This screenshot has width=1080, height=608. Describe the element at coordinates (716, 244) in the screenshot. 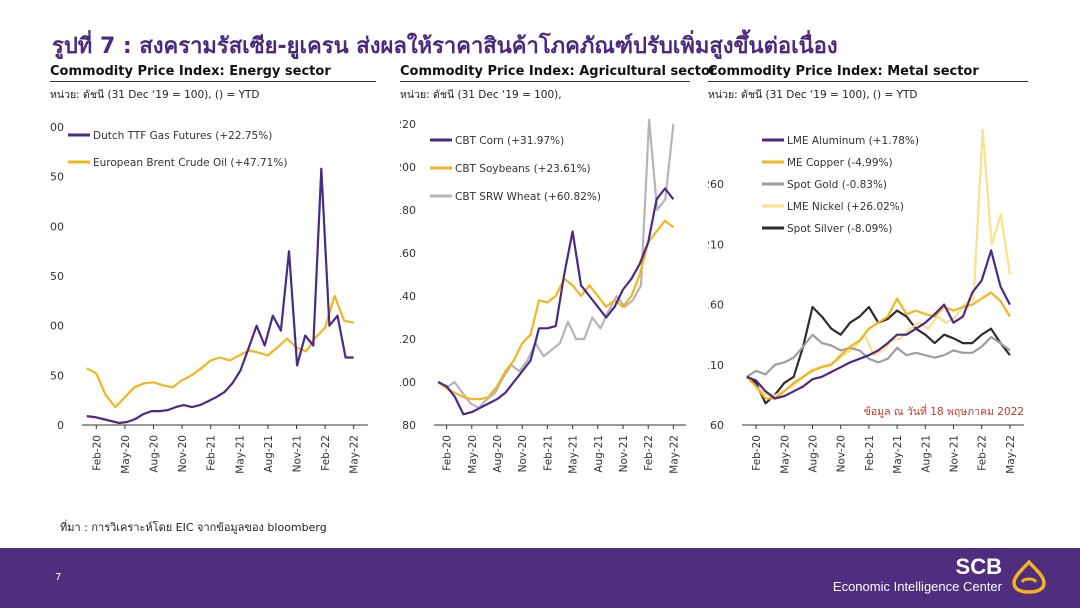

I see `y-tick-label: 210` at that location.